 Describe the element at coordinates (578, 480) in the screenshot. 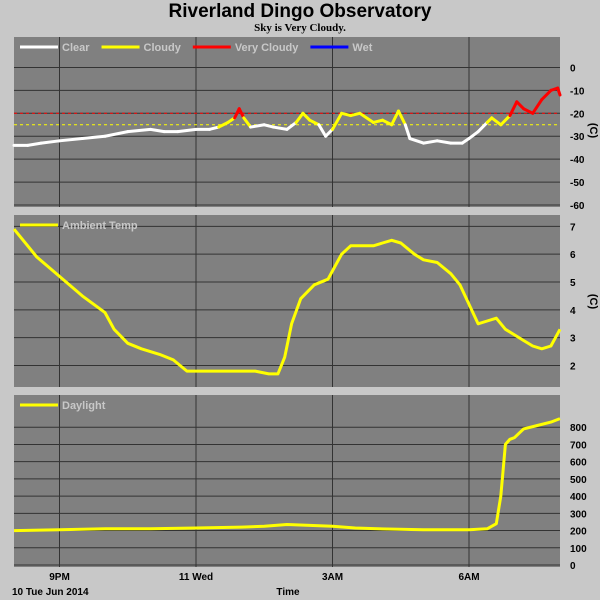

I see `y-tick-label: 500` at that location.